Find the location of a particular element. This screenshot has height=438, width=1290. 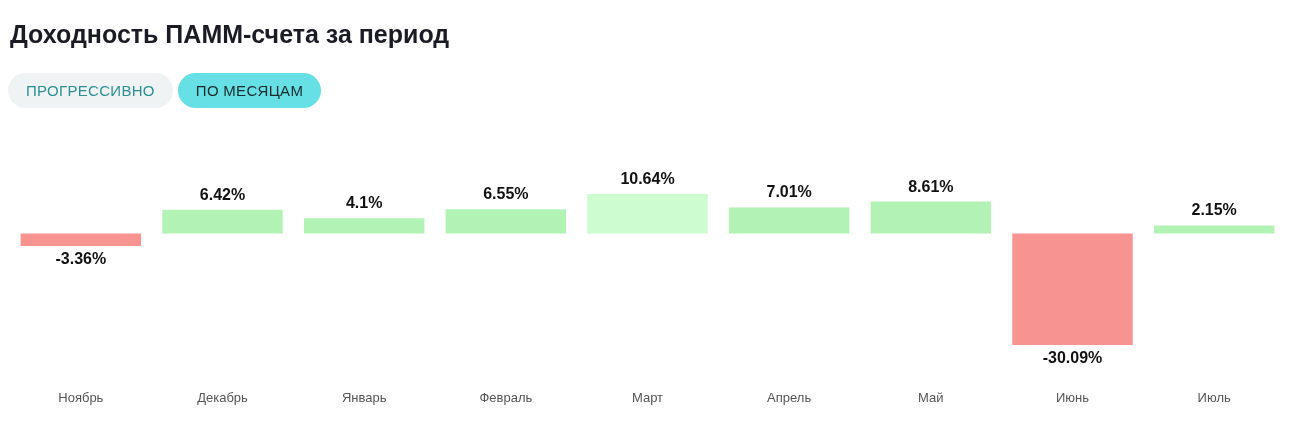

data-label: -30.09% is located at coordinates (1072, 357).